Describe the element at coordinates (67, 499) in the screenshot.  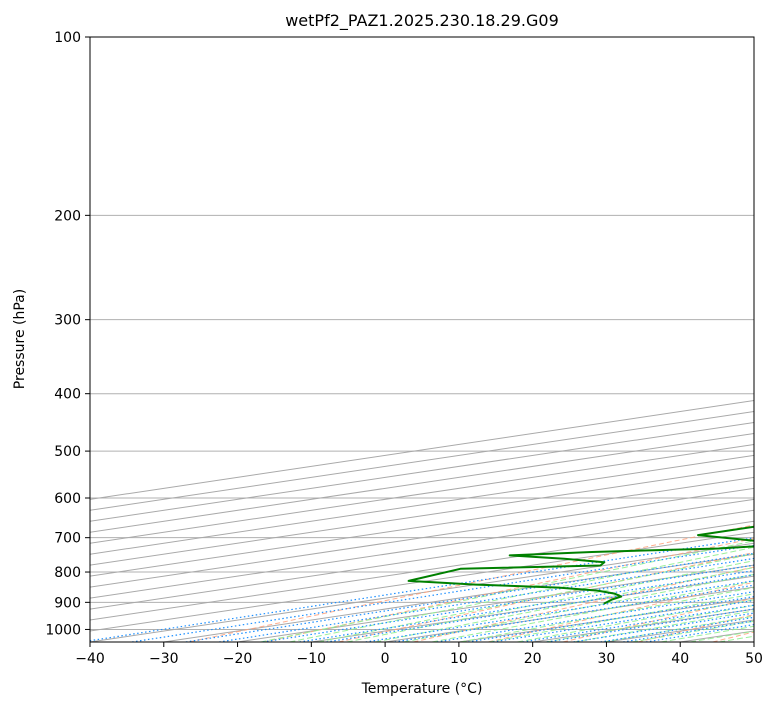
I see `y-tick-label: 600` at that location.